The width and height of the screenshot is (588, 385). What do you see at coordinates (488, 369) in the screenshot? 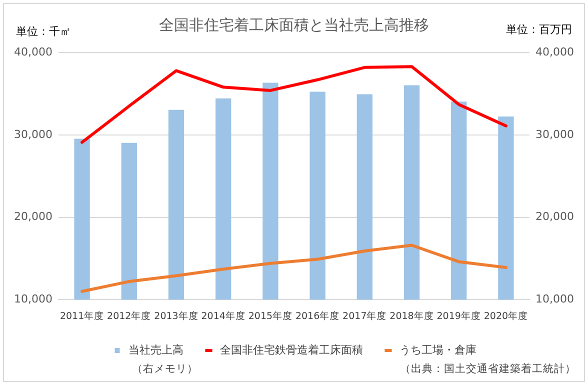
I see `text: （出典：国土交通省建築着工統計）` at bounding box center [488, 369].